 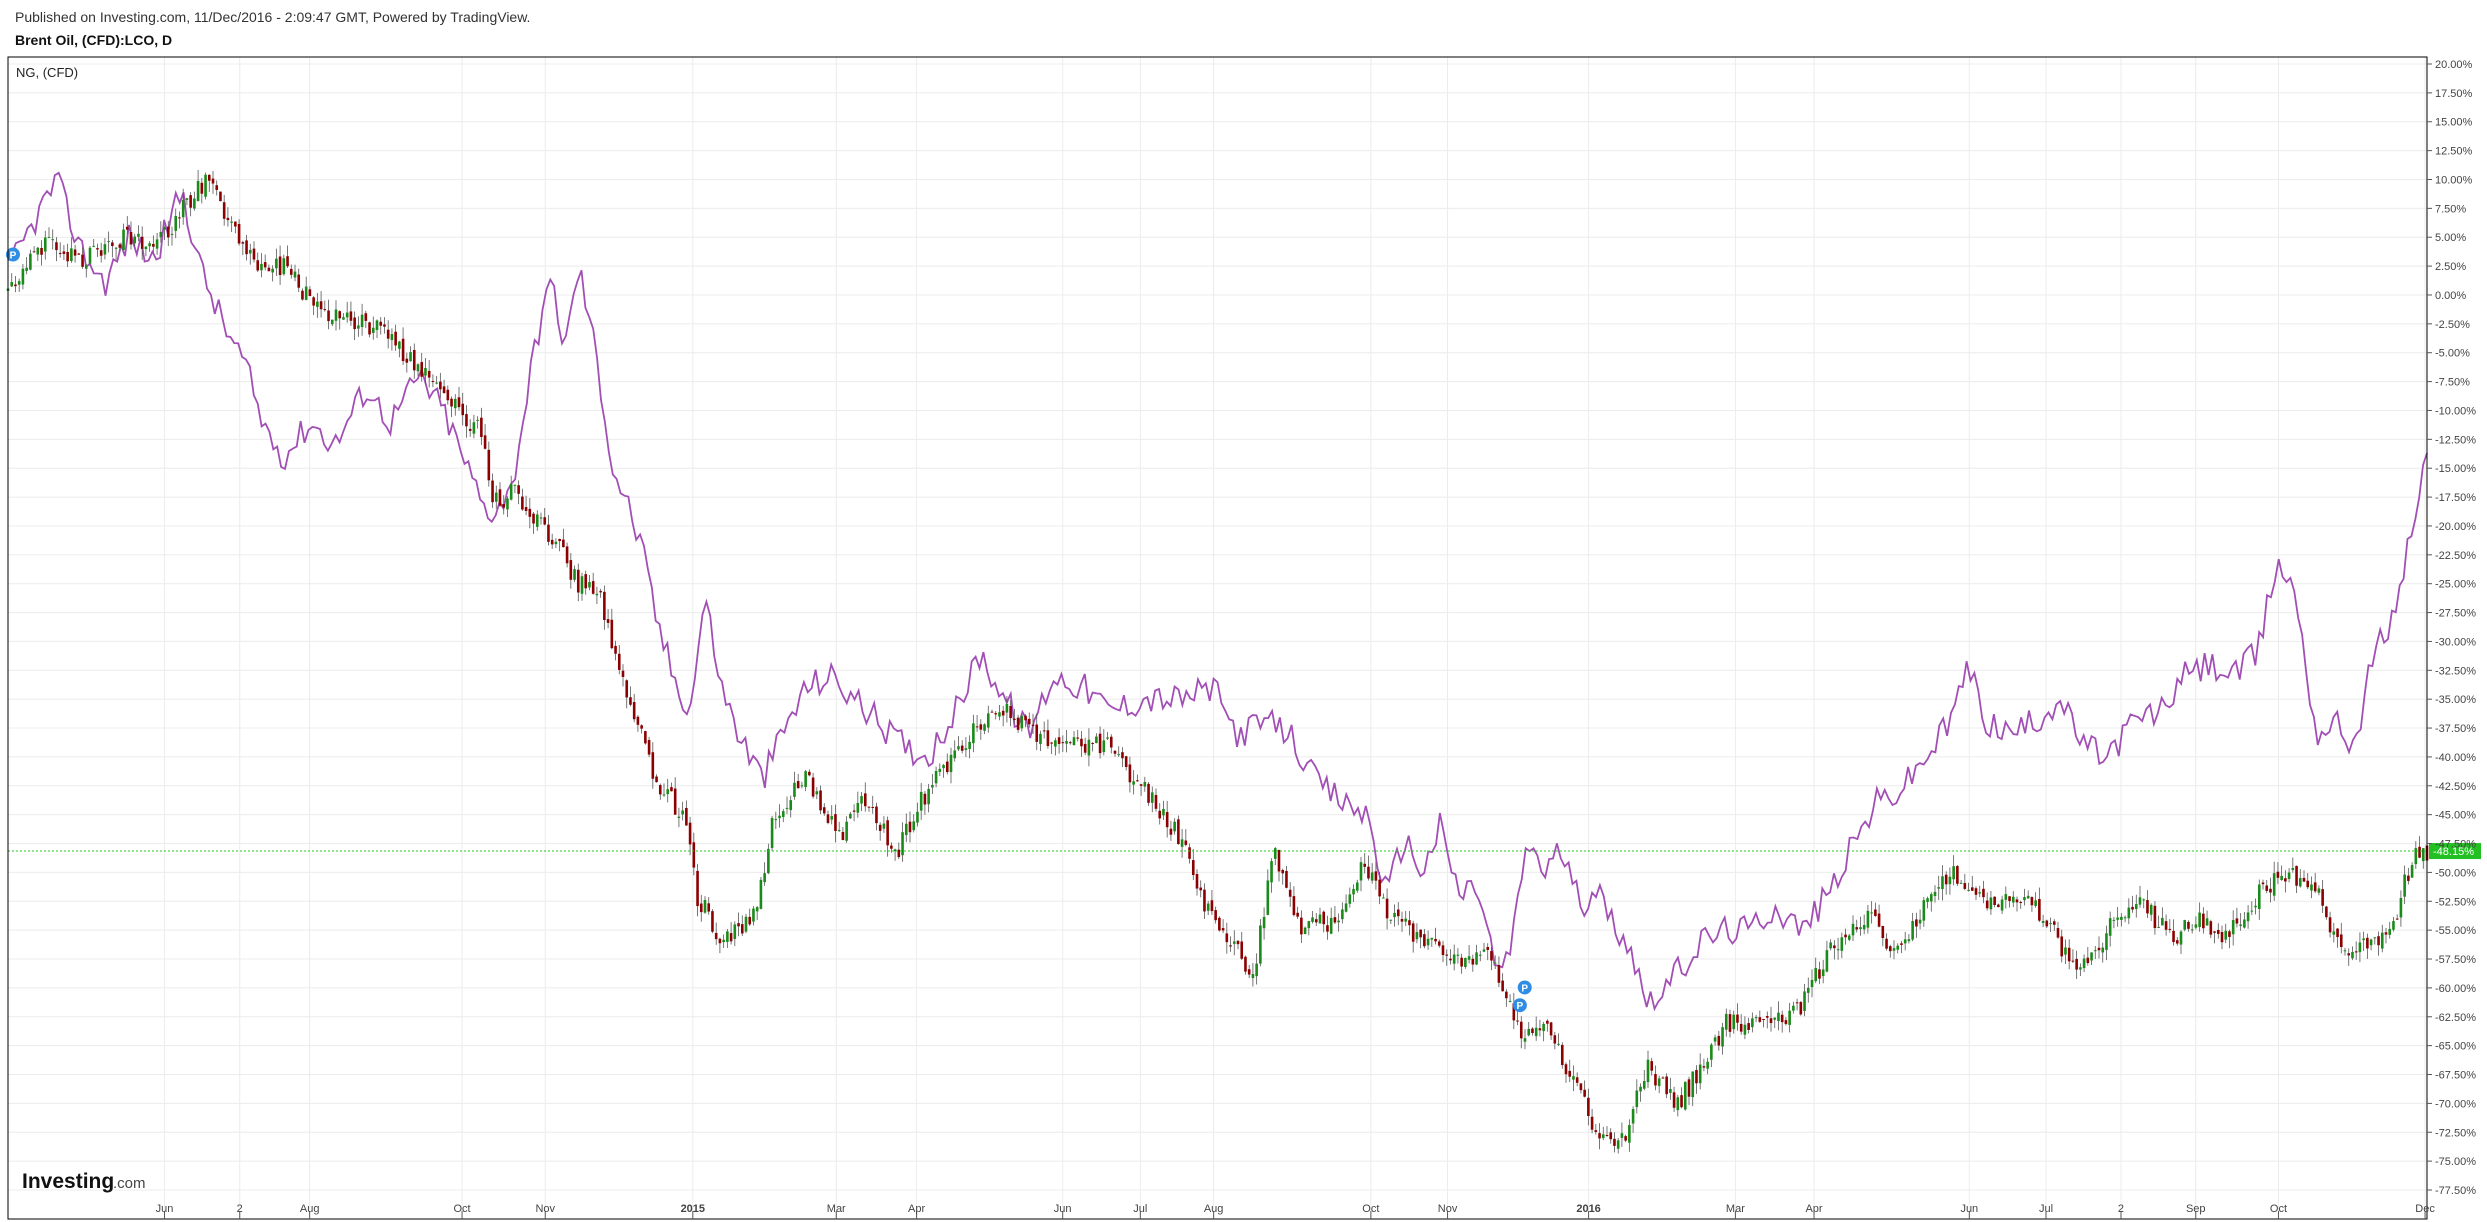 What do you see at coordinates (2455, 700) in the screenshot?
I see `y-tick-label: -35.00%` at bounding box center [2455, 700].